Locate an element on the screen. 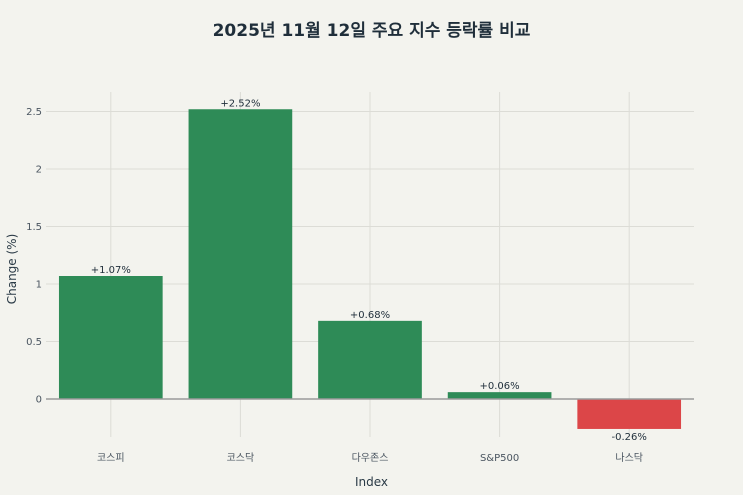  x-axis-label: Index is located at coordinates (371, 482).